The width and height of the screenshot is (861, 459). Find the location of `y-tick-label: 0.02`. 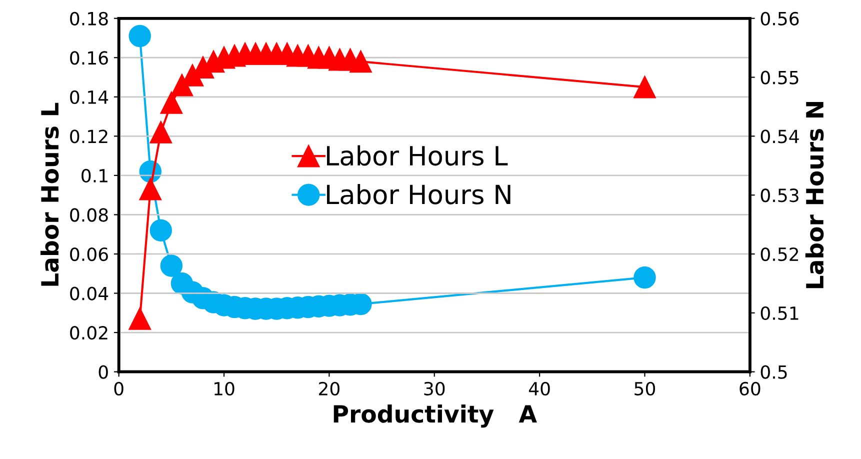

y-tick-label: 0.02 is located at coordinates (89, 333).